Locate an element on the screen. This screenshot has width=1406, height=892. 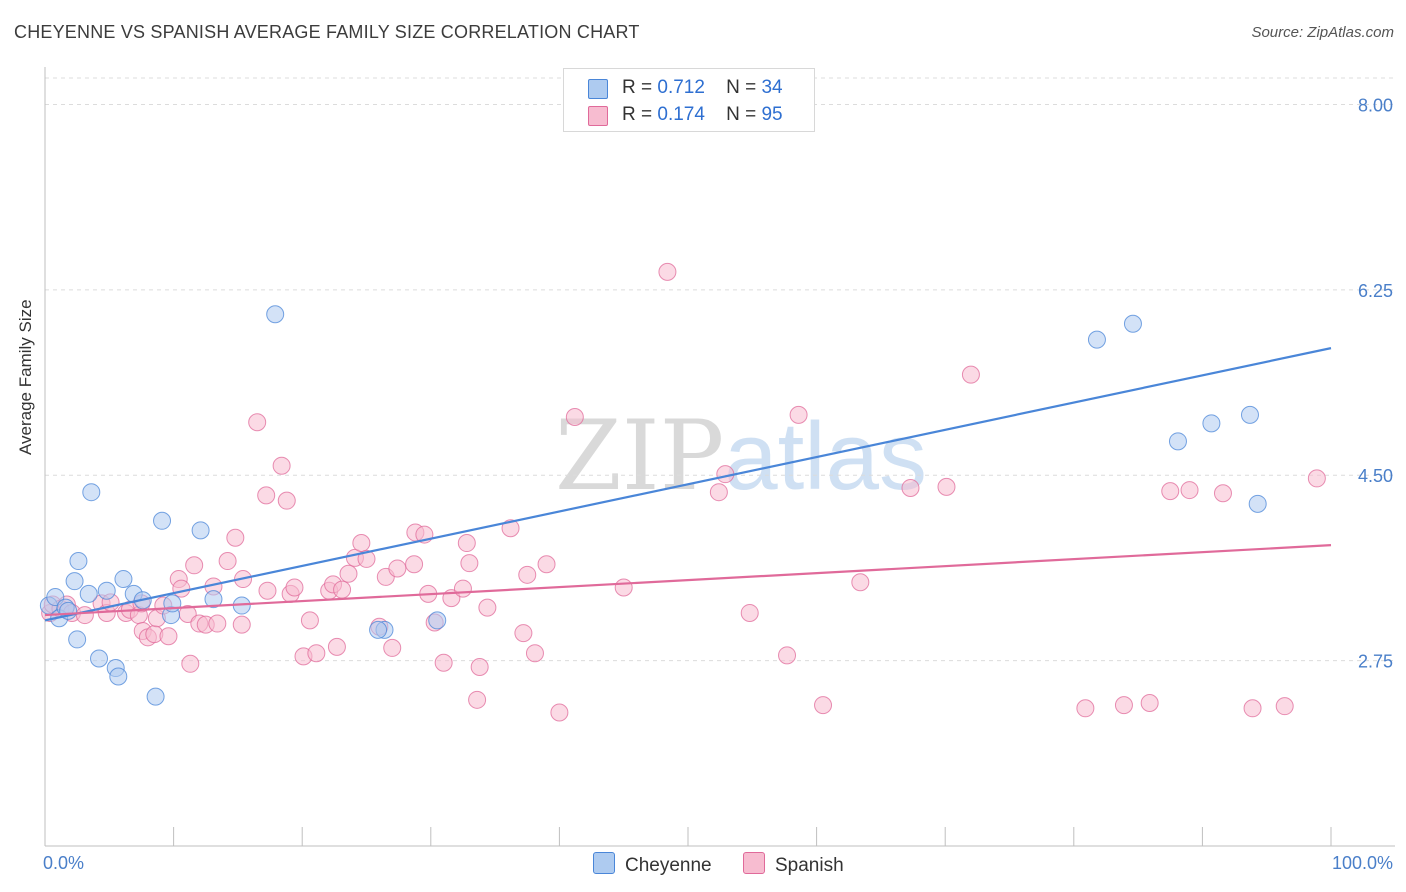
source-label: Source: ZipAtlas.com is located at coordinates (1322, 32).